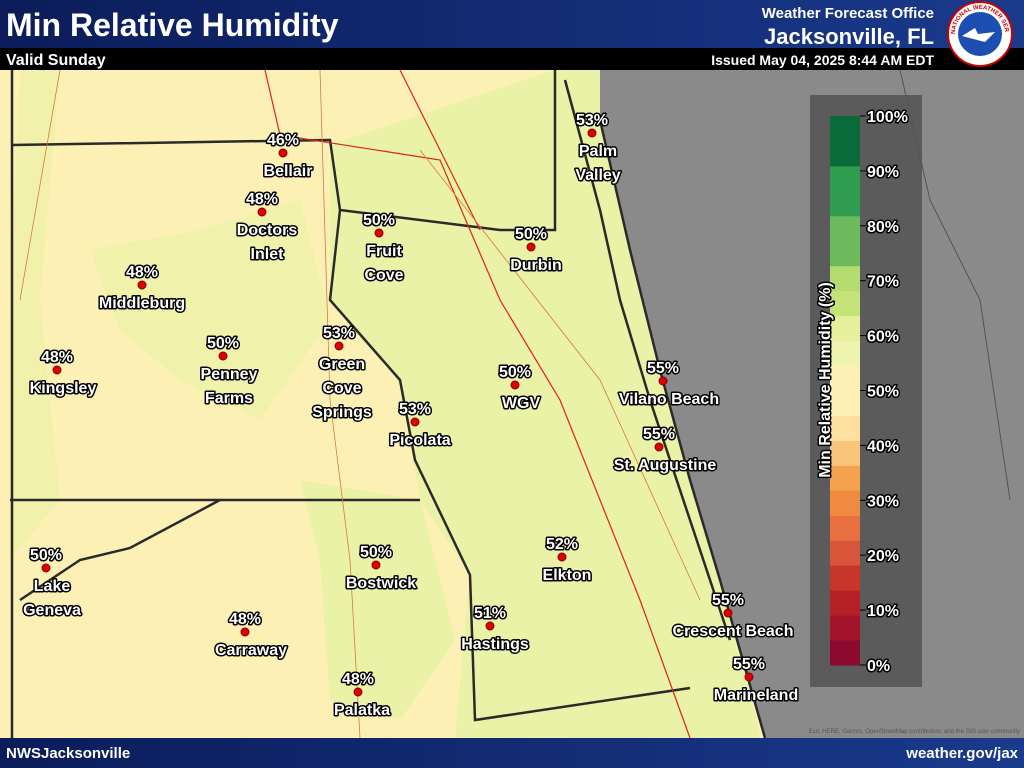 The height and width of the screenshot is (768, 1024). Describe the element at coordinates (268, 254) in the screenshot. I see `station-name: Inlet` at that location.